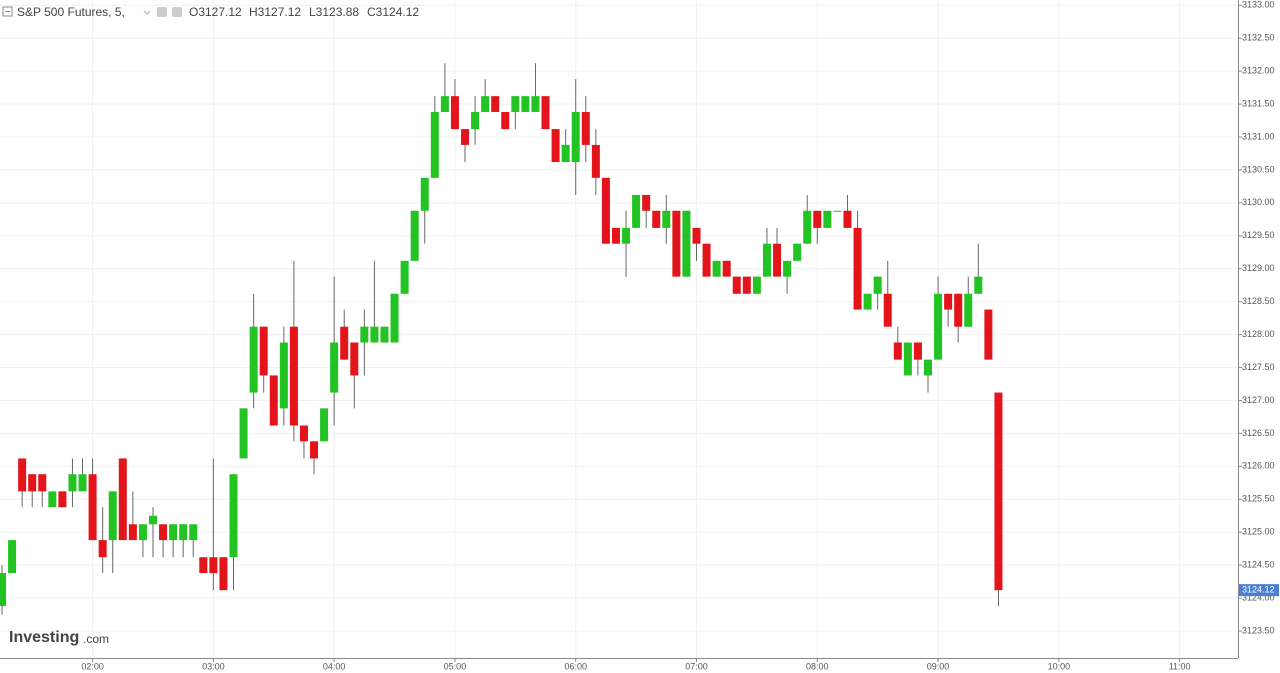 This screenshot has width=1280, height=673. Describe the element at coordinates (7, 11) in the screenshot. I see `collapse-icon` at that location.